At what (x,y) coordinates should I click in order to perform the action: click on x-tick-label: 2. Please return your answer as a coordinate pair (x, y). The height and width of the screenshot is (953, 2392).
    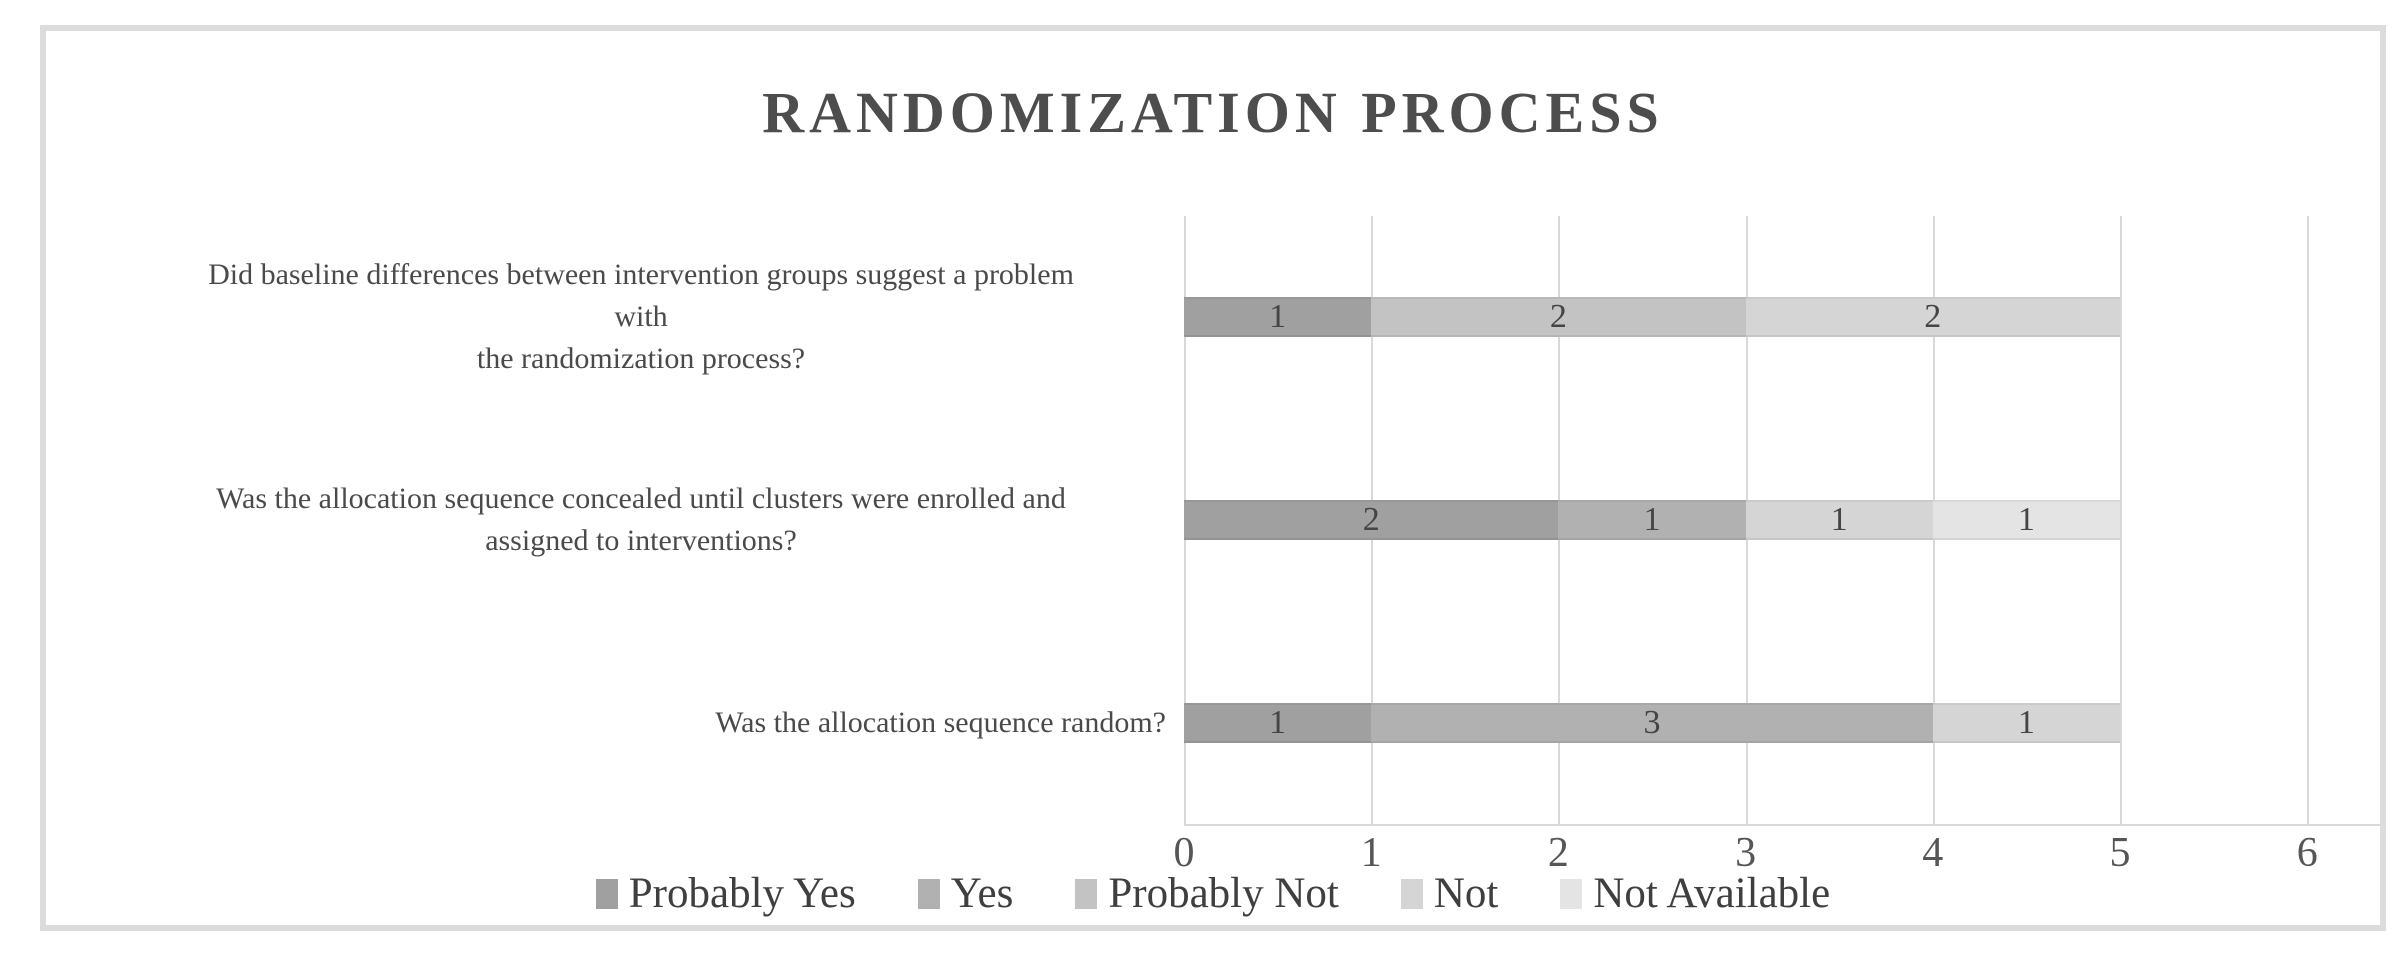
    Looking at the image, I should click on (1558, 853).